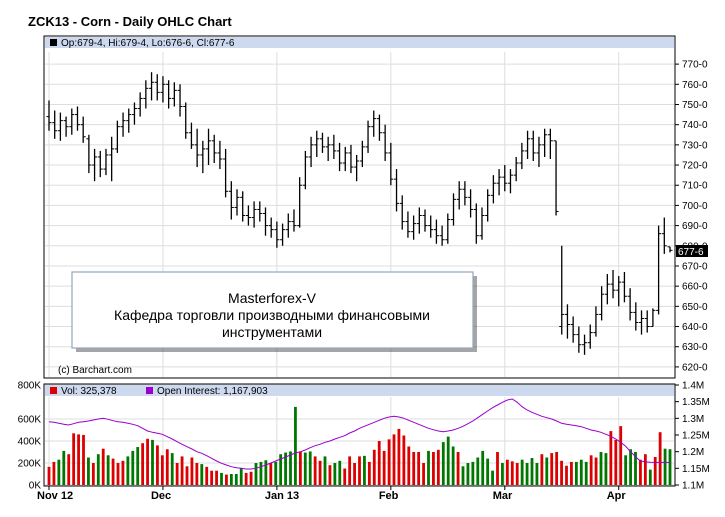  I want to click on oi-tick-label: 1.15M, so click(696, 469).